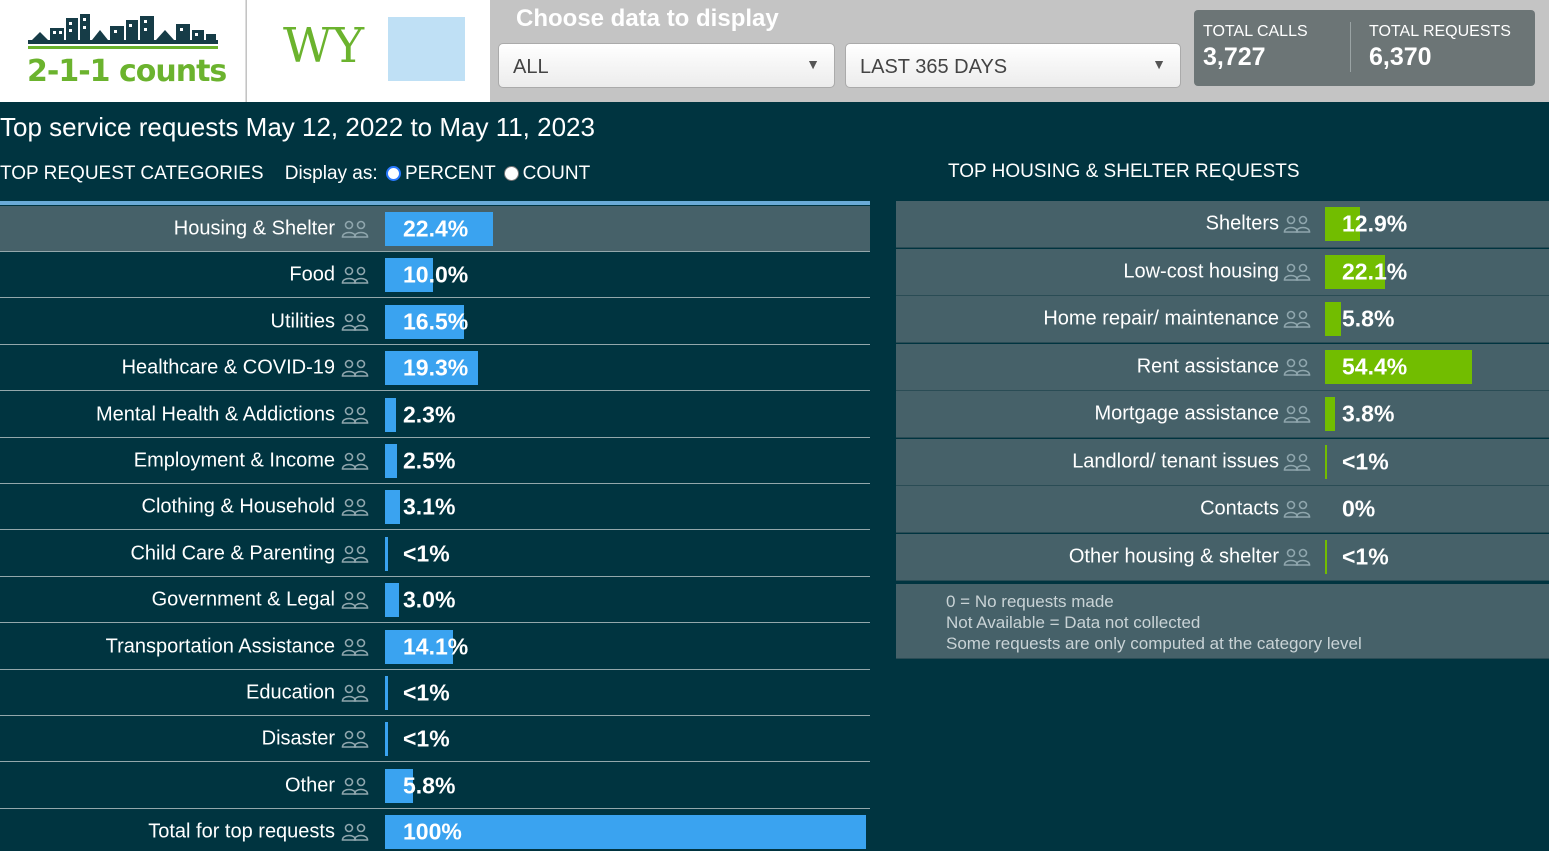 This screenshot has height=851, width=1549. Describe the element at coordinates (435, 275) in the screenshot. I see `category-row: Food 10.0%` at that location.